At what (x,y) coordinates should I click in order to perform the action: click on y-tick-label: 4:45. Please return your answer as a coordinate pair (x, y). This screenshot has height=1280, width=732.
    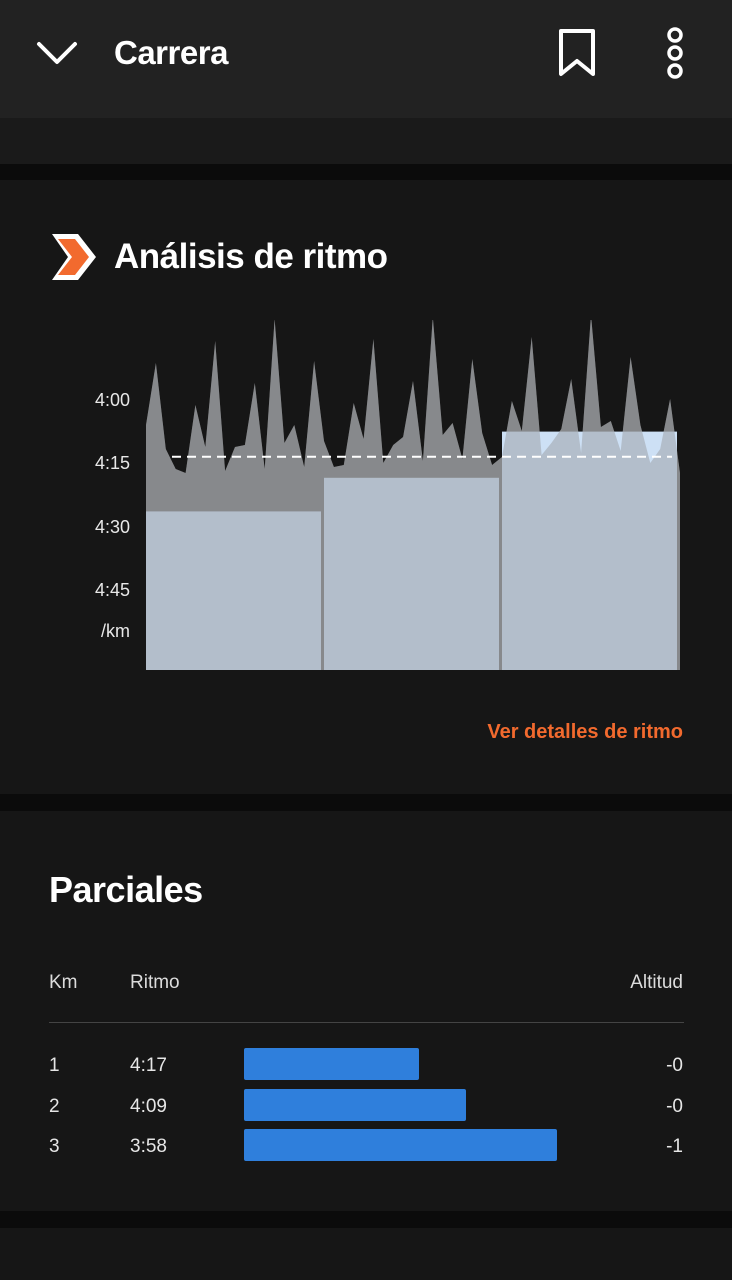
    Looking at the image, I should click on (112, 590).